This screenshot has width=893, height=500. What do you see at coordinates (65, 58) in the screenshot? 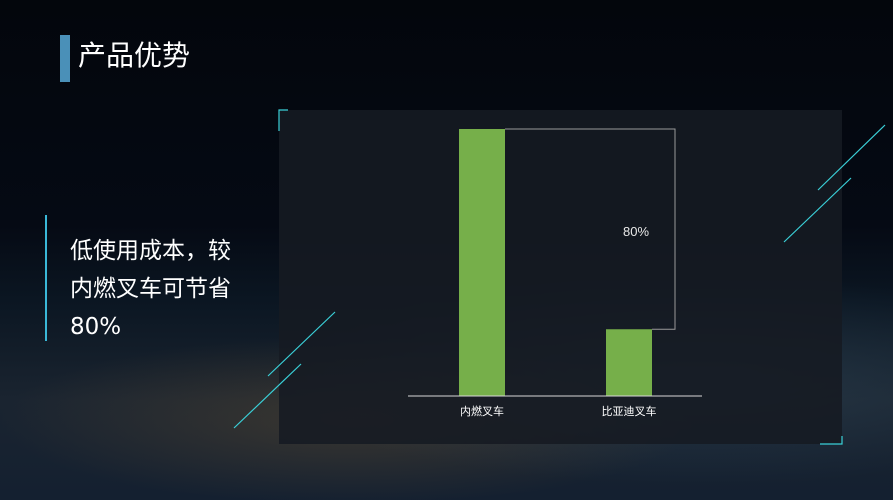
I see `title-accent-bar` at bounding box center [65, 58].